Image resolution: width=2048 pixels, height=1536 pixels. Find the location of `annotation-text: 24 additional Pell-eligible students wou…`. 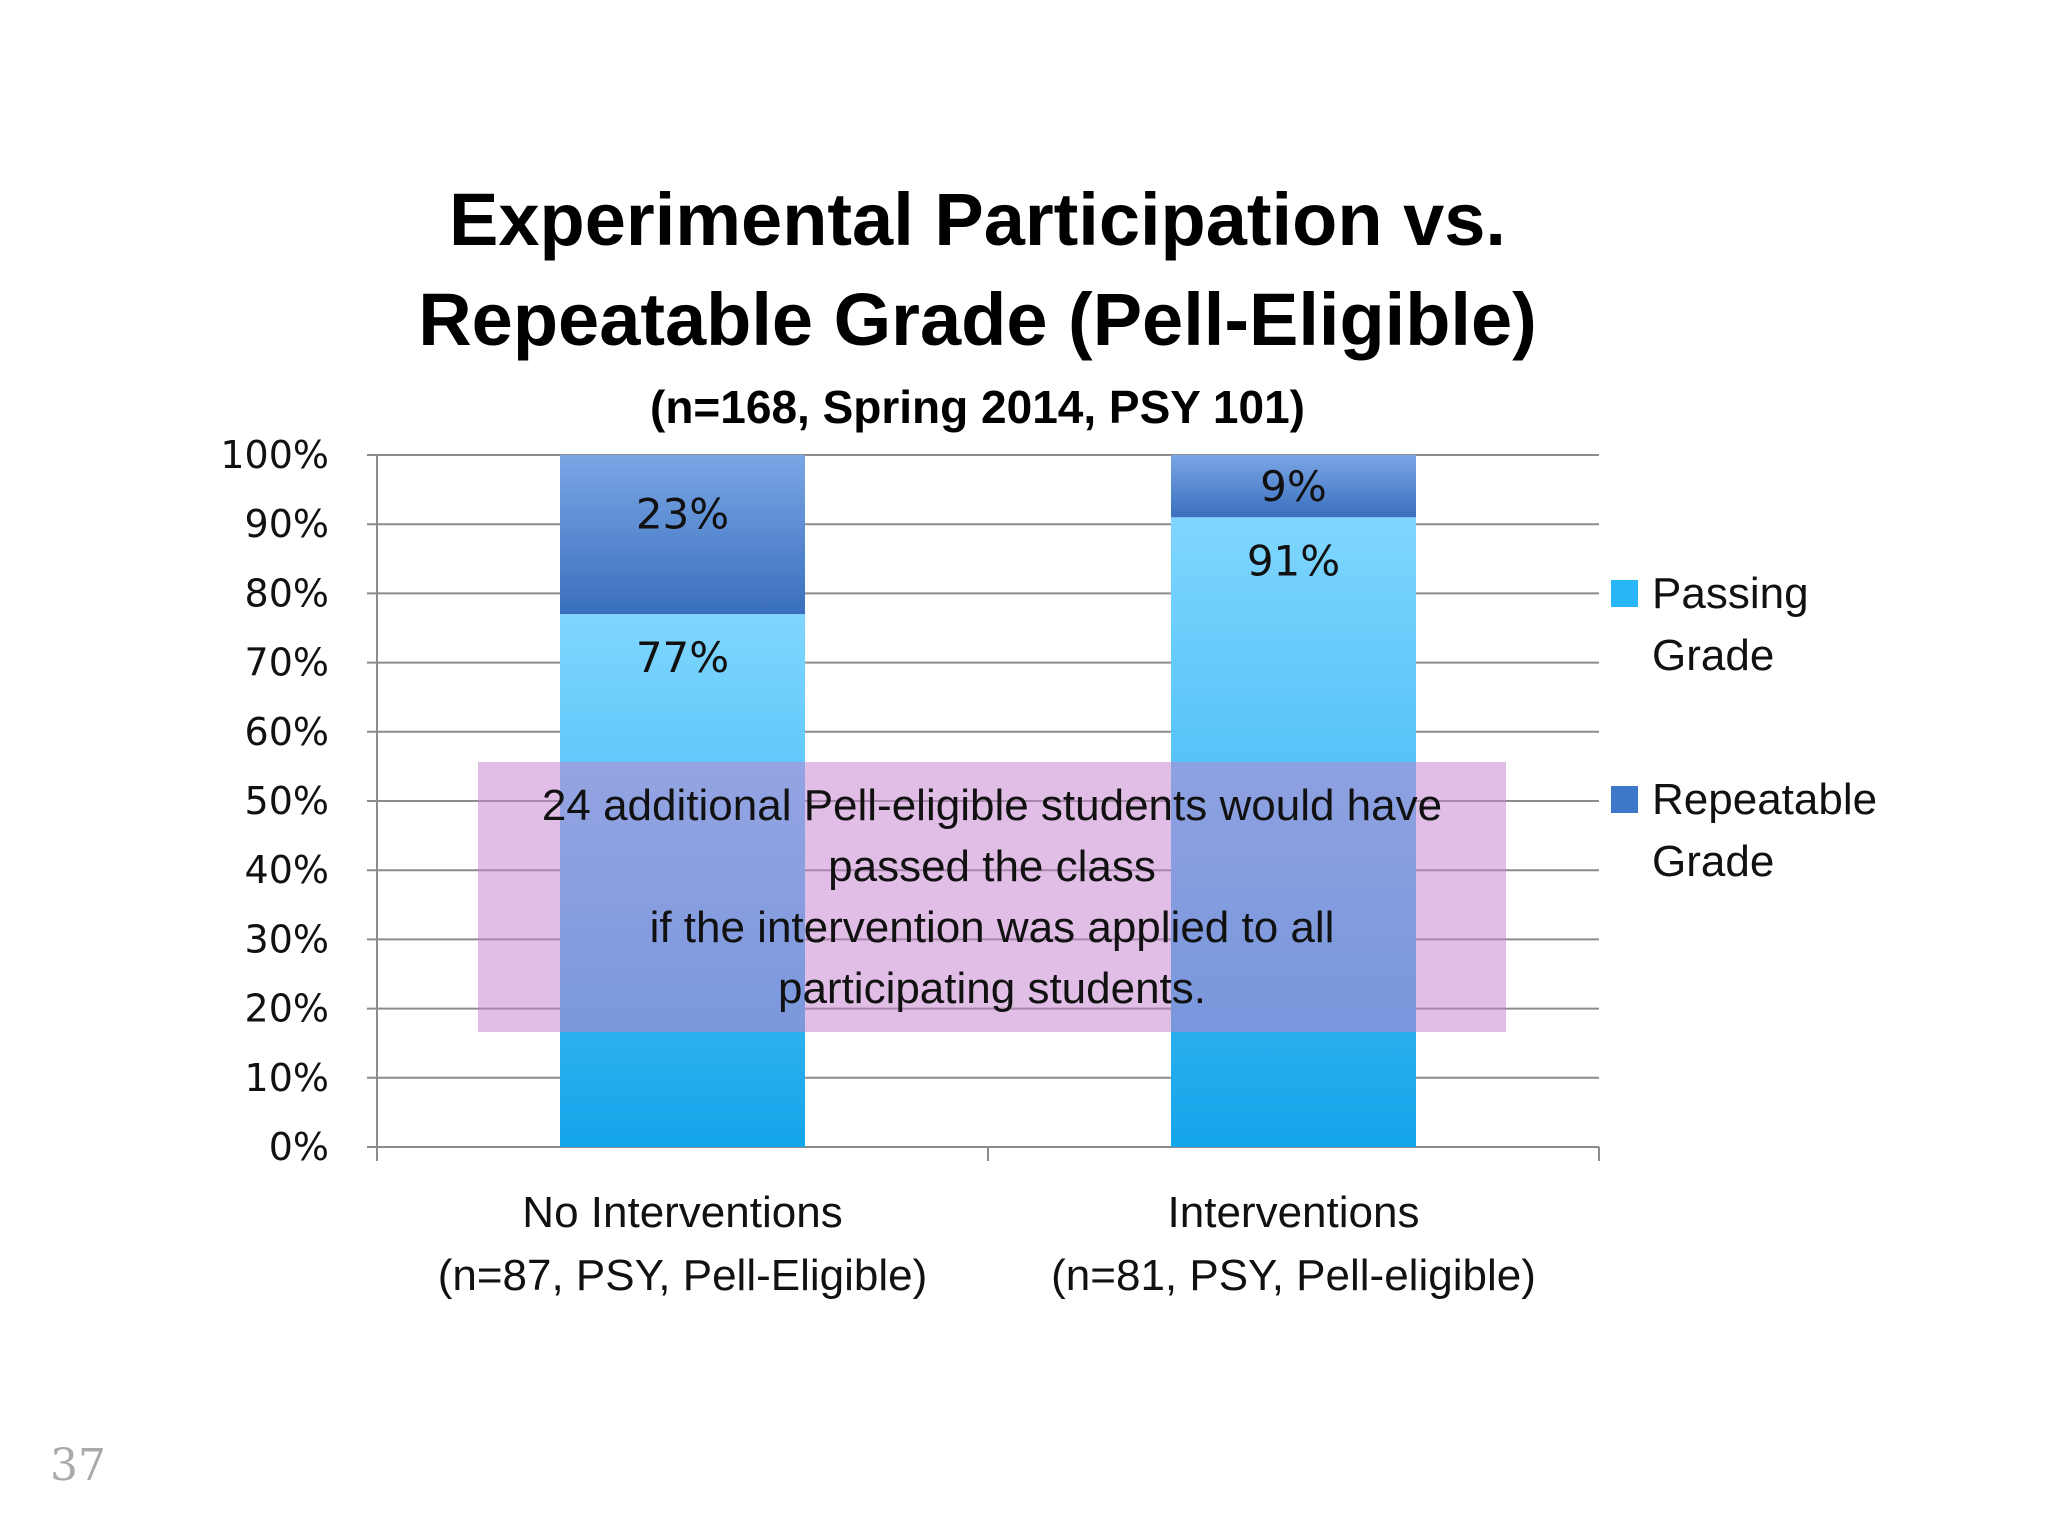

annotation-text: 24 additional Pell-eligible students wou… is located at coordinates (992, 897).